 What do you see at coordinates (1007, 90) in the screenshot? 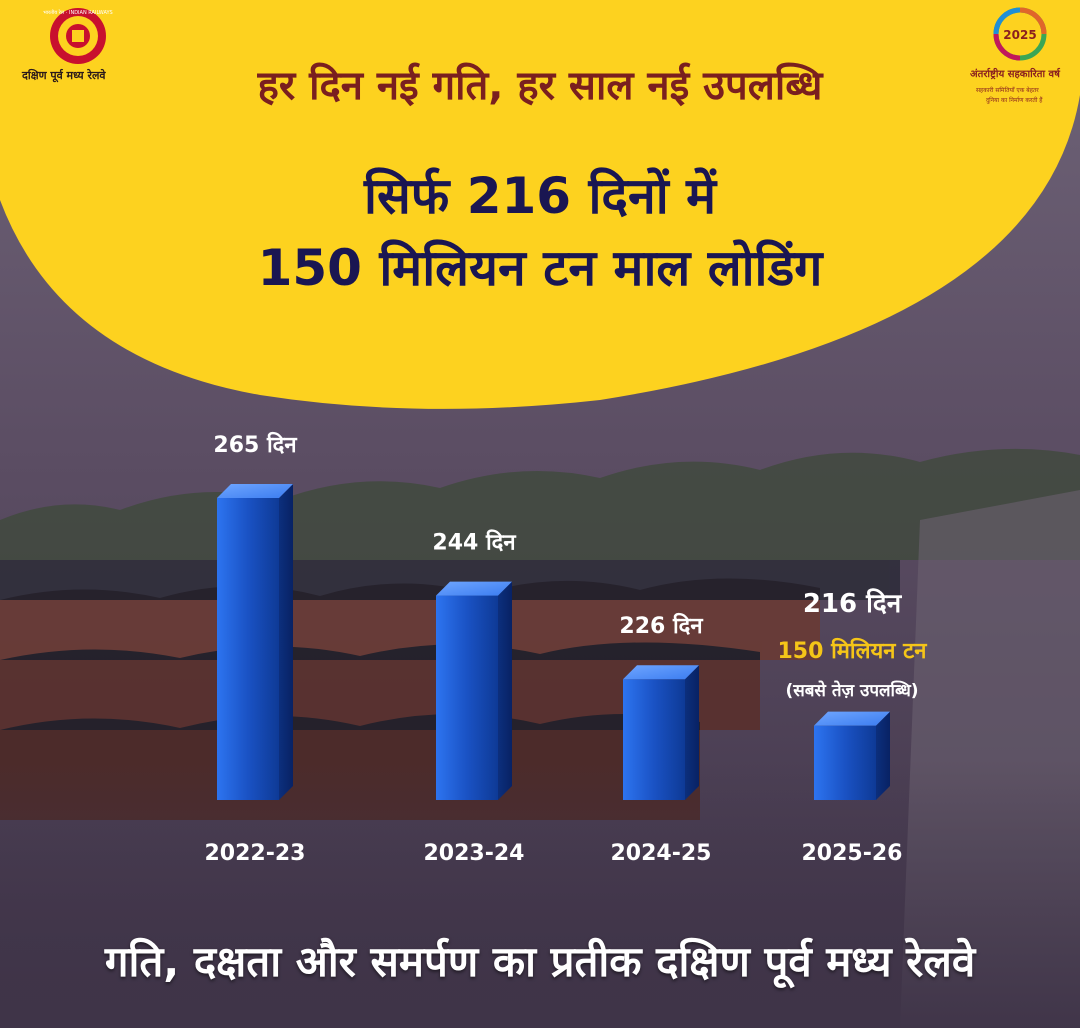
I see `logo-right-subtext-1: सहकारी समितियाँ एक बेहतर` at bounding box center [1007, 90].